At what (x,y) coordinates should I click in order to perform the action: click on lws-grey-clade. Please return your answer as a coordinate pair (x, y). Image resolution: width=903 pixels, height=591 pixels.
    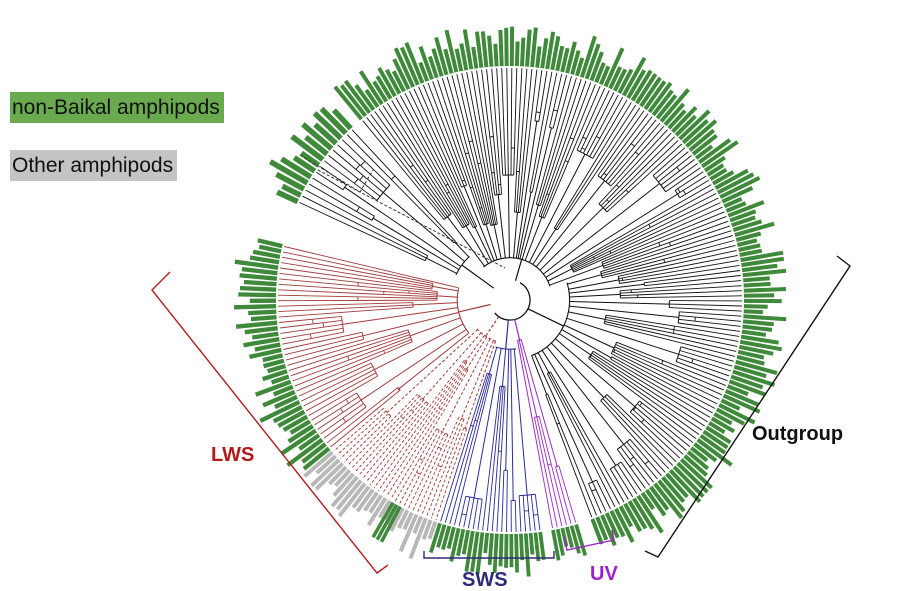
    Looking at the image, I should click on (416, 418).